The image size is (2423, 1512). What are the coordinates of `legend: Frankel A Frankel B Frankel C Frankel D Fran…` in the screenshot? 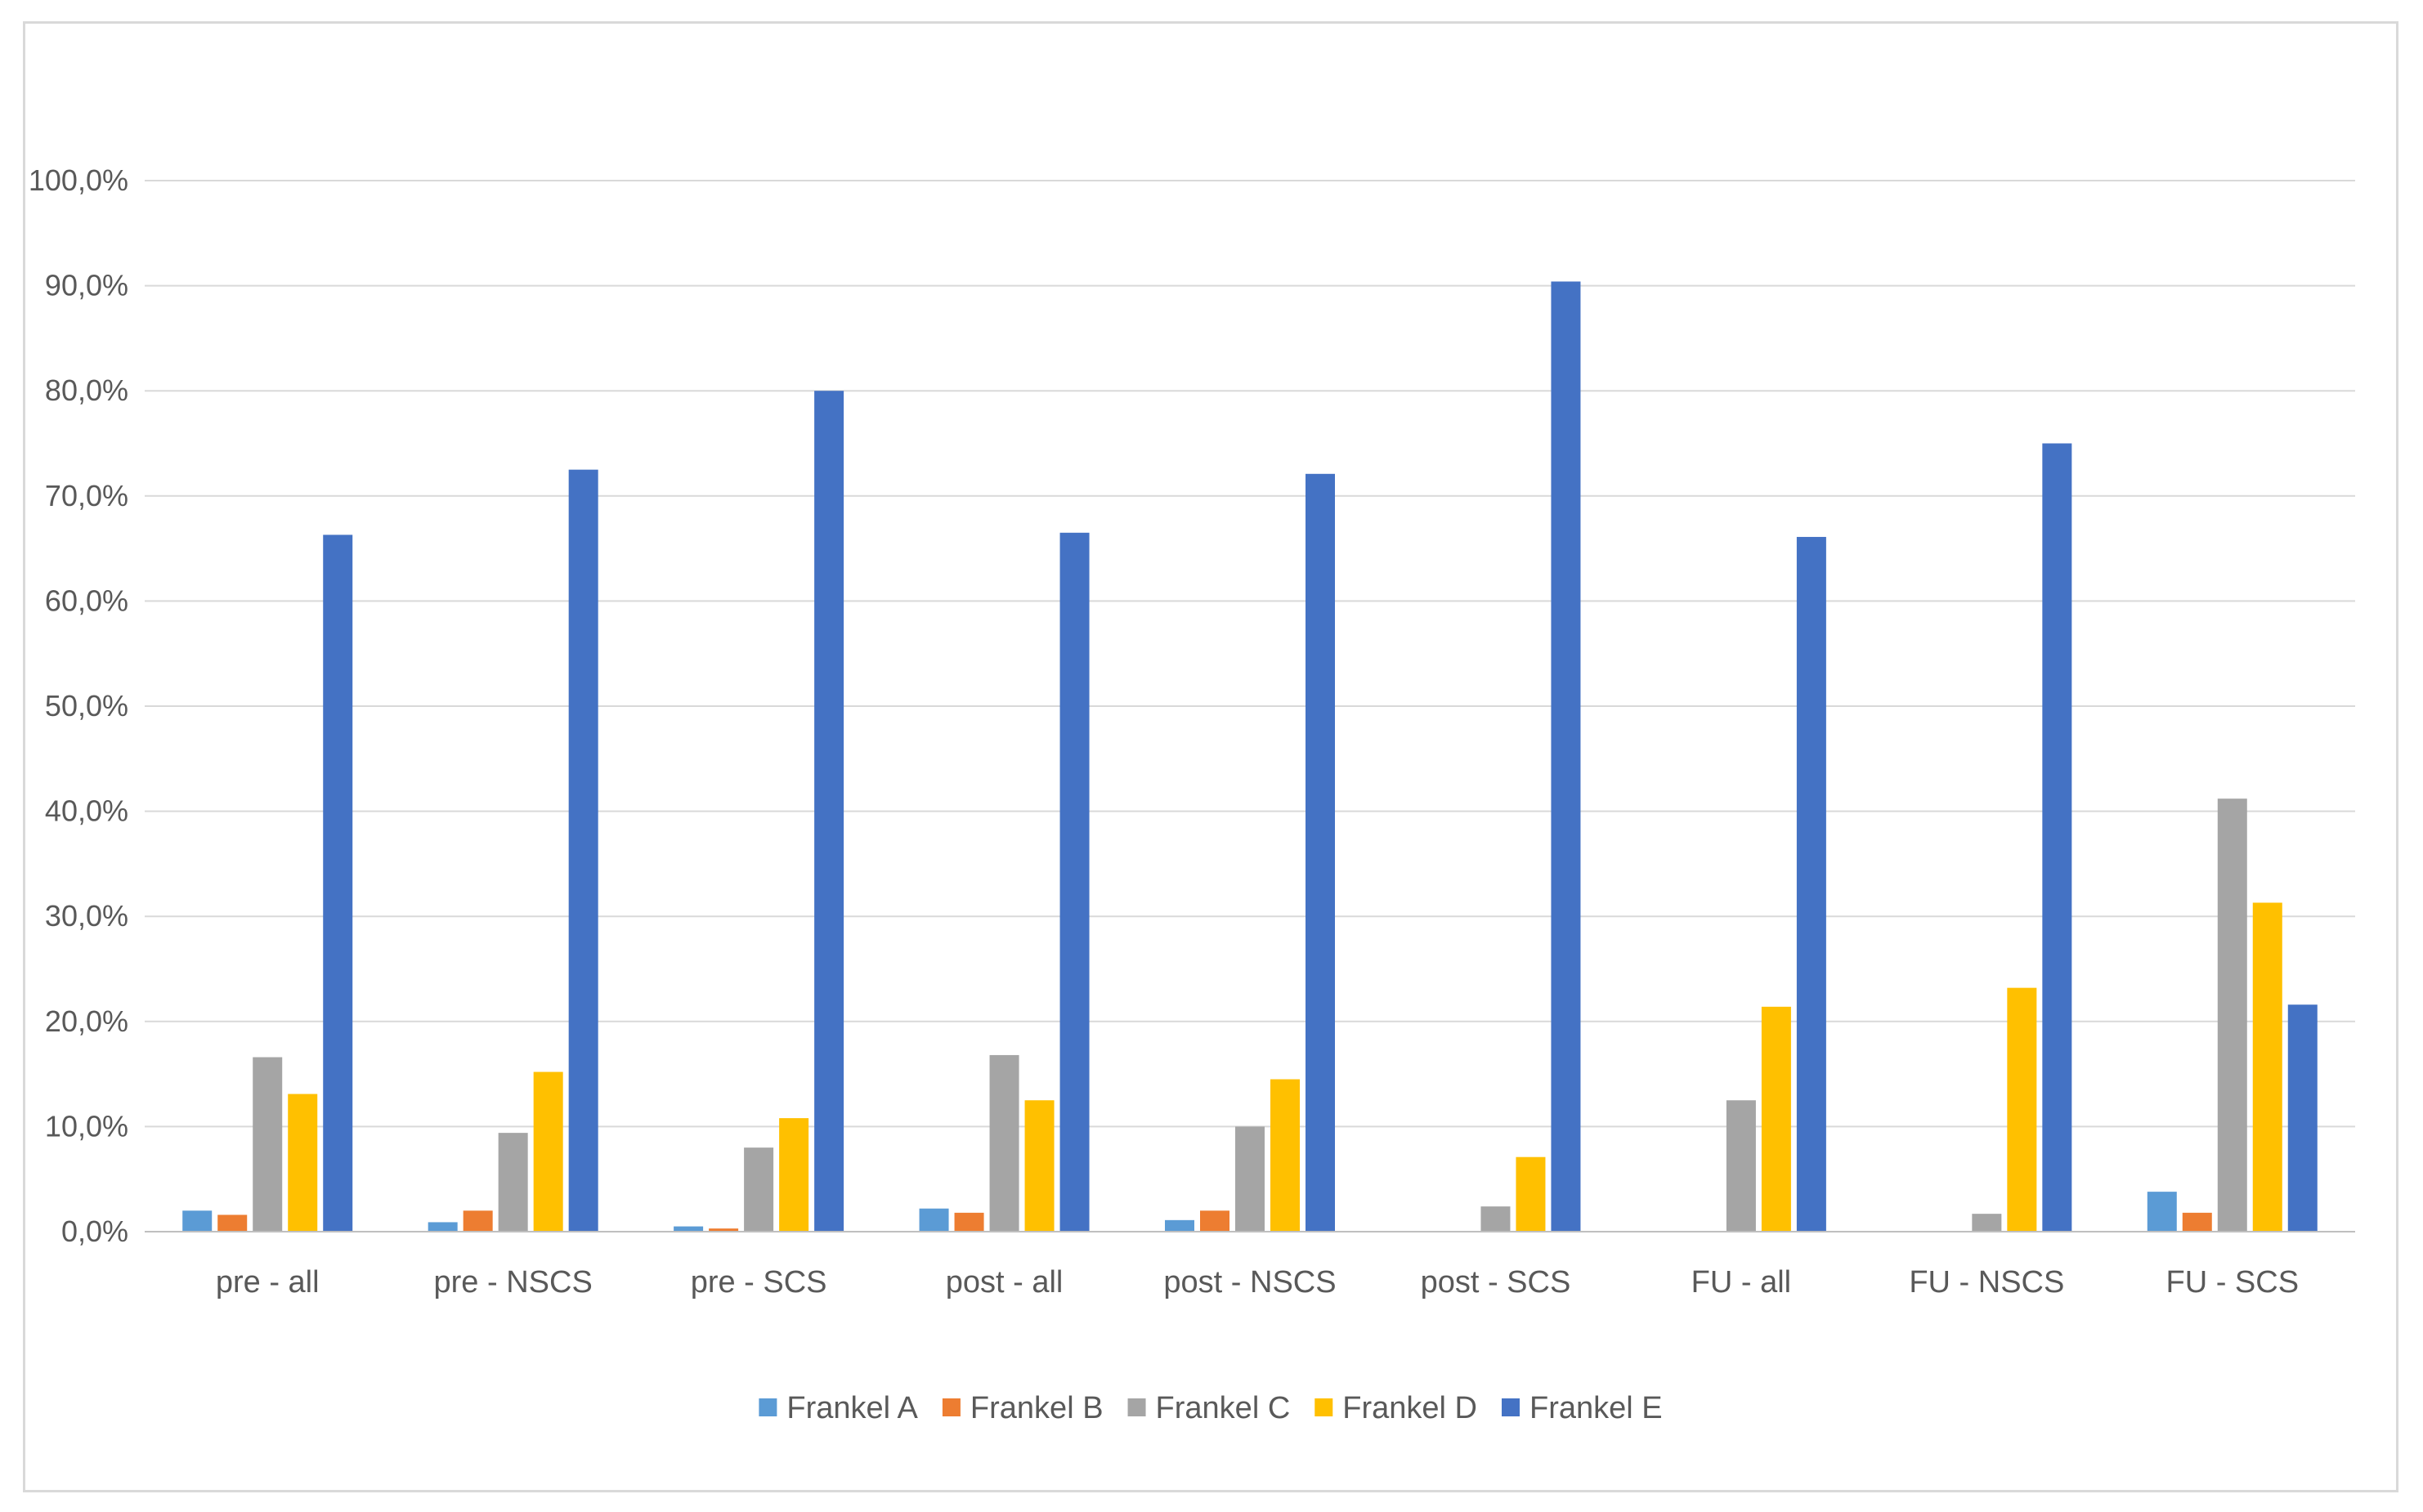 It's located at (1211, 1408).